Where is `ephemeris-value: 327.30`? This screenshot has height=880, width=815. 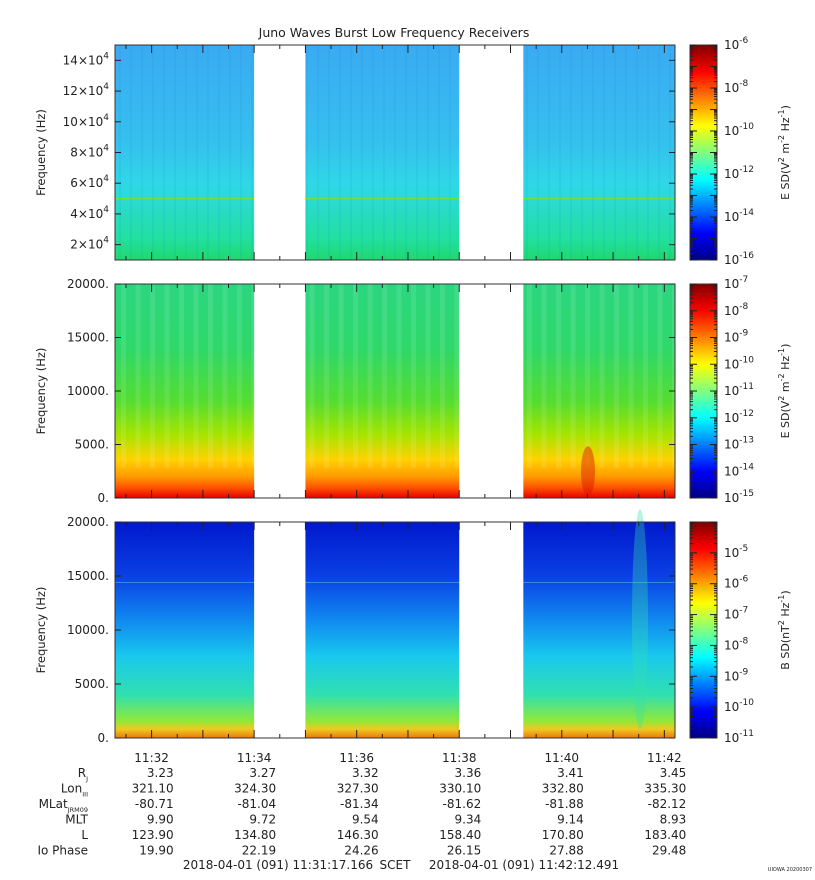
ephemeris-value: 327.30 is located at coordinates (358, 789).